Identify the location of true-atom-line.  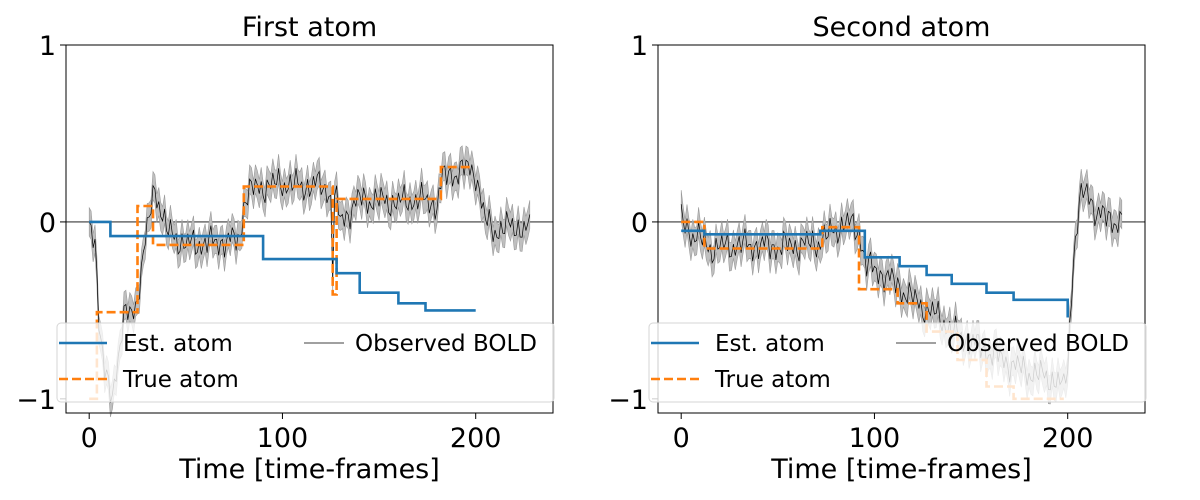
(872, 310).